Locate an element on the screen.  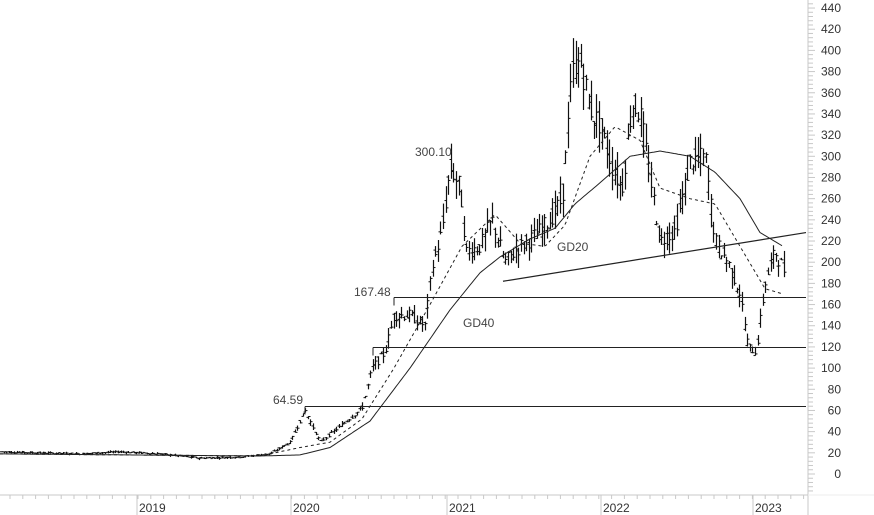
x-tick-label: 2020 is located at coordinates (306, 508).